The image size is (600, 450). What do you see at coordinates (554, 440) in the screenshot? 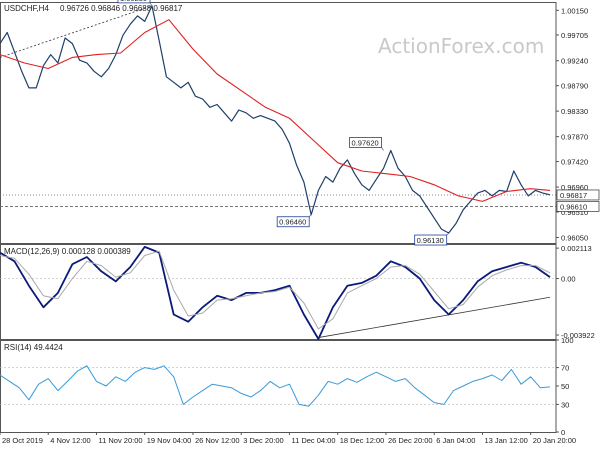
I see `x-tick-label: 20 Jan 20:00` at bounding box center [554, 440].